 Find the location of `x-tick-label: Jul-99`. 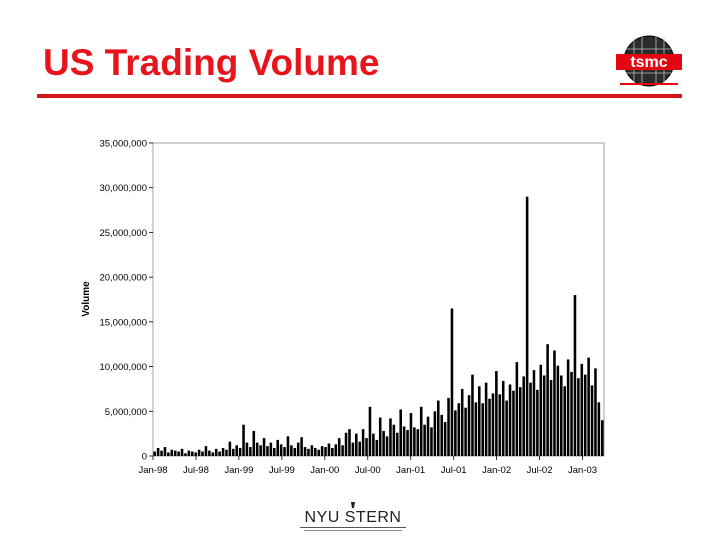

x-tick-label: Jul-99 is located at coordinates (282, 470).